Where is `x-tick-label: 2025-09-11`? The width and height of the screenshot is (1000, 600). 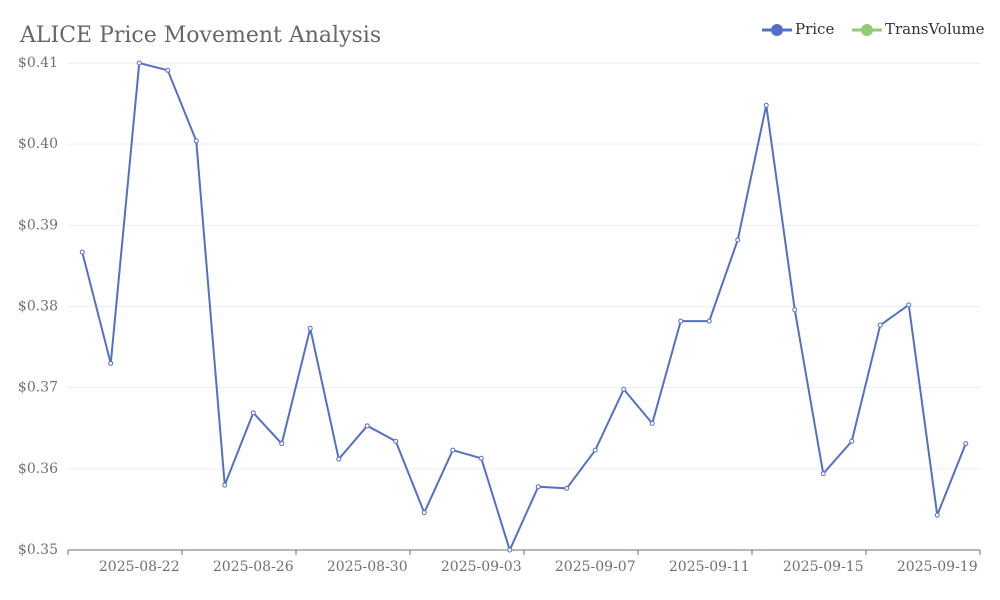 x-tick-label: 2025-09-11 is located at coordinates (709, 567).